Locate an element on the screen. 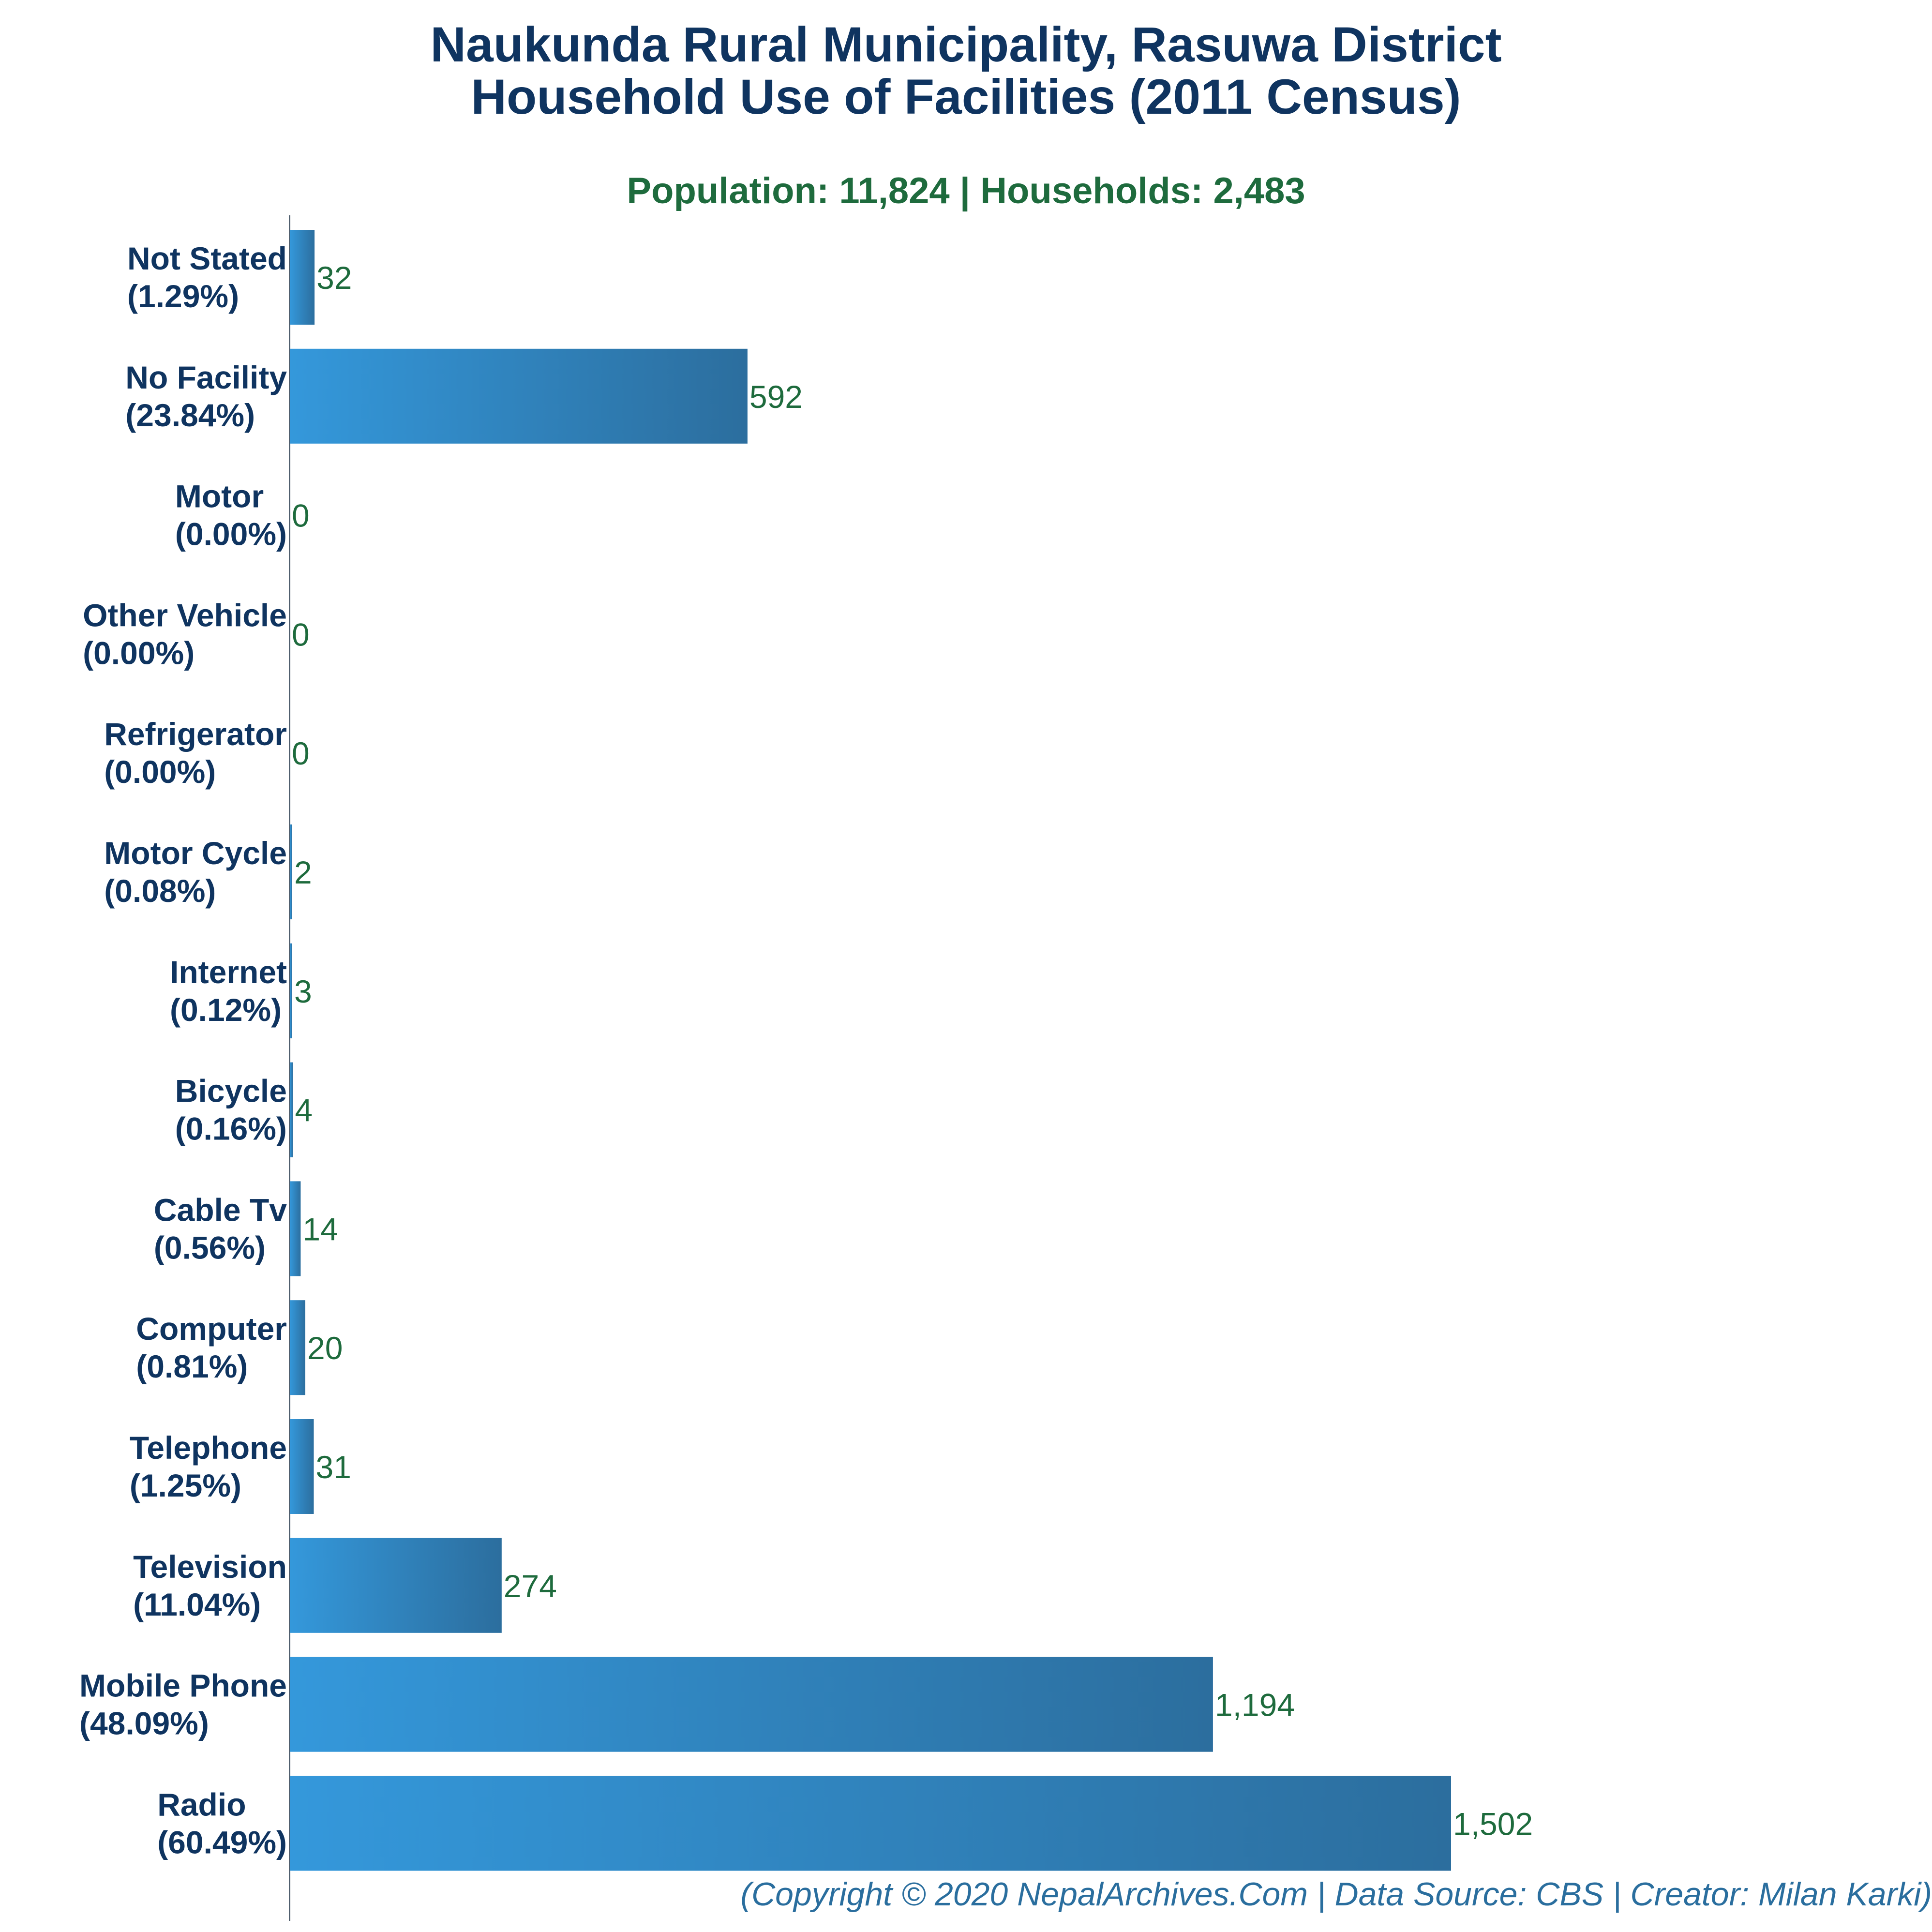 Image resolution: width=1932 pixels, height=1932 pixels. category-label: Cable Tv (0.56%) is located at coordinates (220, 1228).